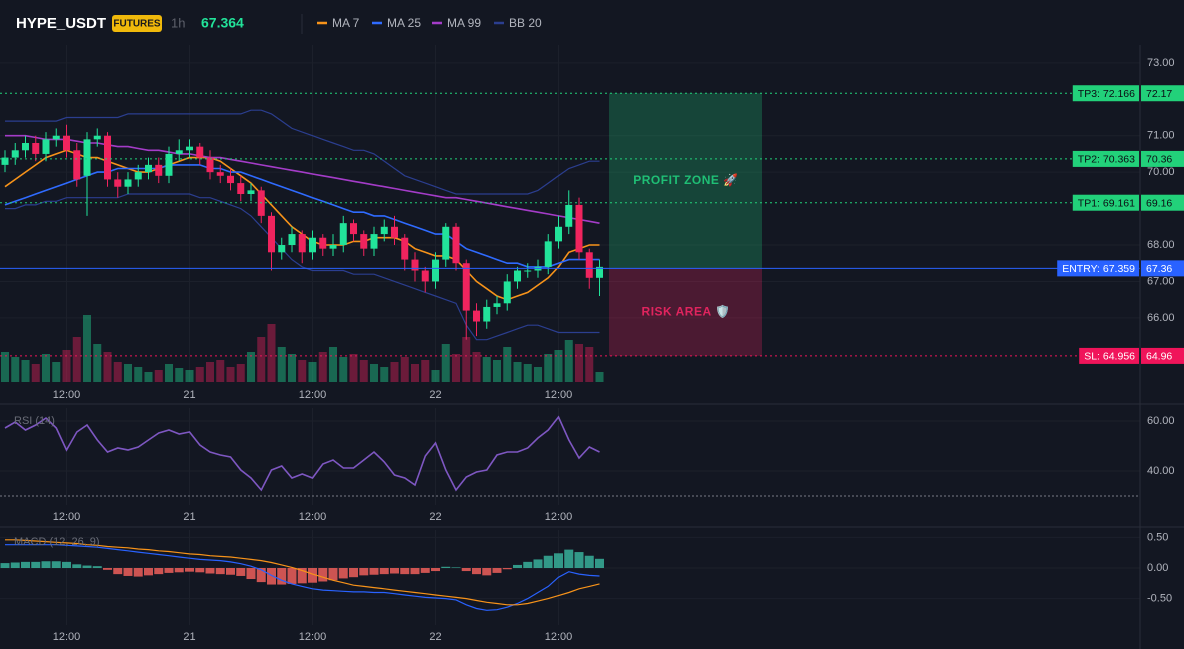  Describe the element at coordinates (222, 23) in the screenshot. I see `last-price: 67.364` at that location.